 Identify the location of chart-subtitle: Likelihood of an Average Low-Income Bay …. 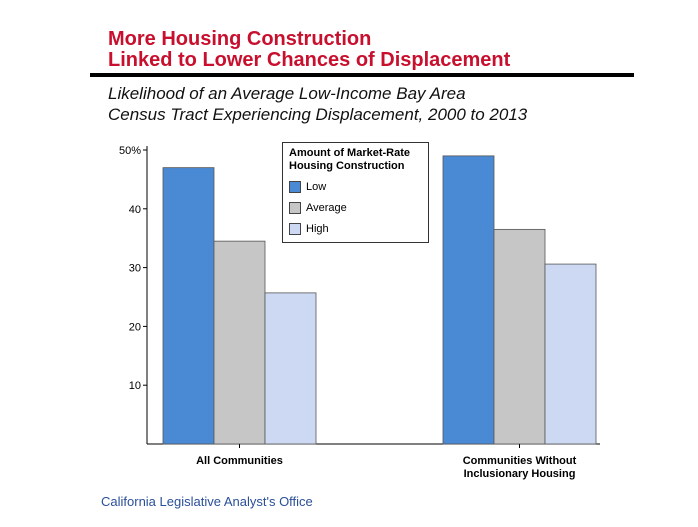
(317, 104).